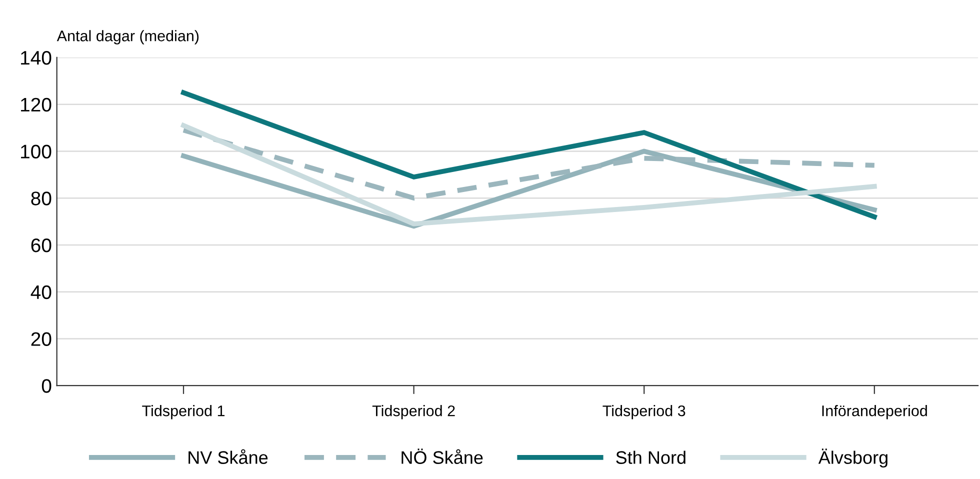 The height and width of the screenshot is (479, 980). I want to click on legend-label: NV Skåne, so click(228, 456).